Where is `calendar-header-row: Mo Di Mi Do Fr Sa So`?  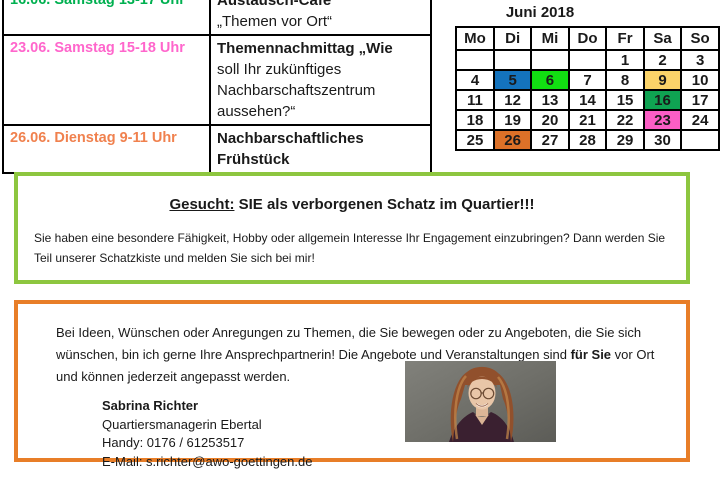 calendar-header-row: Mo Di Mi Do Fr Sa So is located at coordinates (587, 38).